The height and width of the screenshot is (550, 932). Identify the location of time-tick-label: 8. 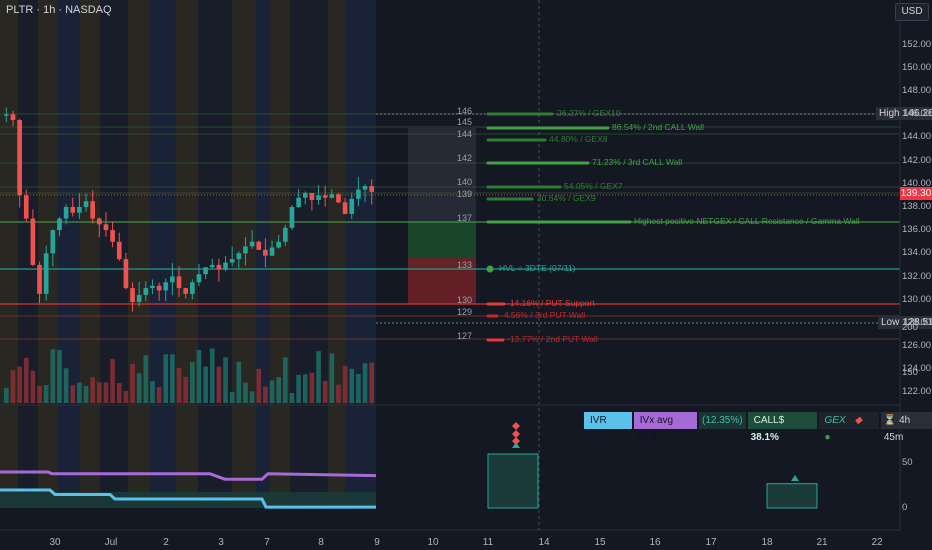
(321, 542).